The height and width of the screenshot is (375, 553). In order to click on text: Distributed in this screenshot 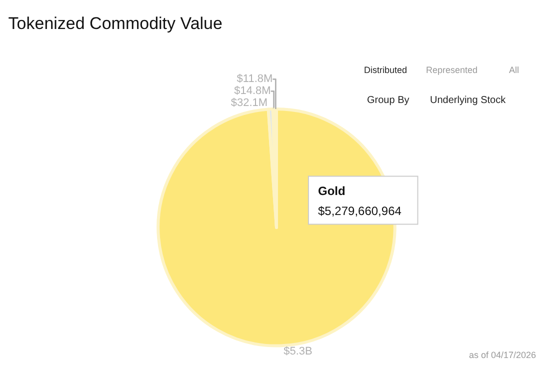, I will do `click(386, 70)`.